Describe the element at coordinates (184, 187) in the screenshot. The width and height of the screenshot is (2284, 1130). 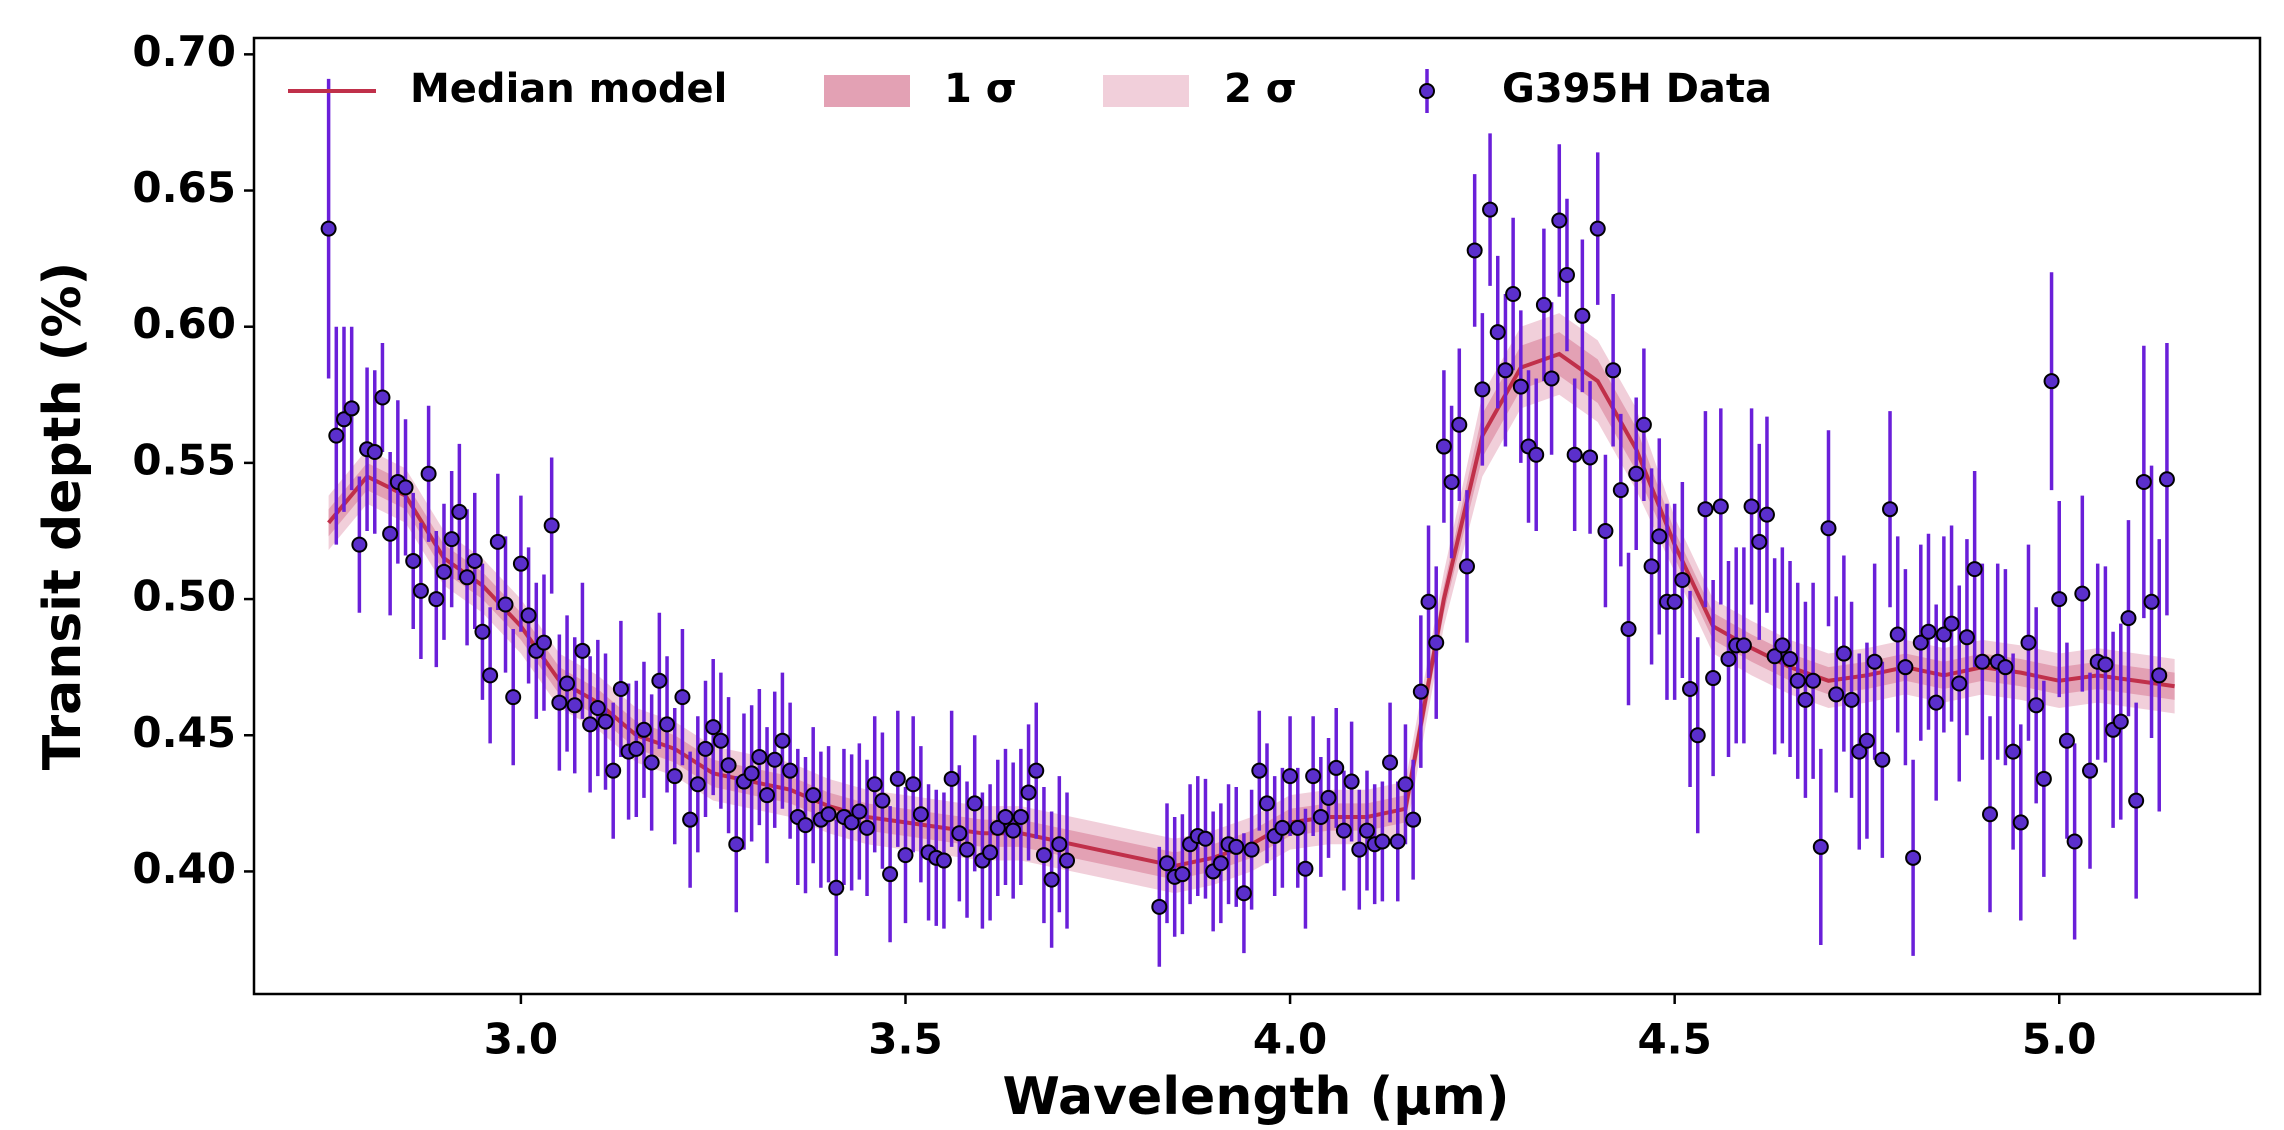
I see `y-tick-label: 0.65` at that location.